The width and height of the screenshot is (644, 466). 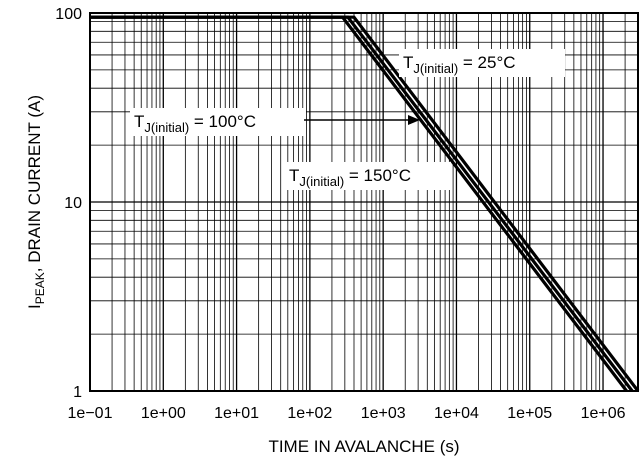 I want to click on x-tick-label: 1e−01, so click(x=90, y=413).